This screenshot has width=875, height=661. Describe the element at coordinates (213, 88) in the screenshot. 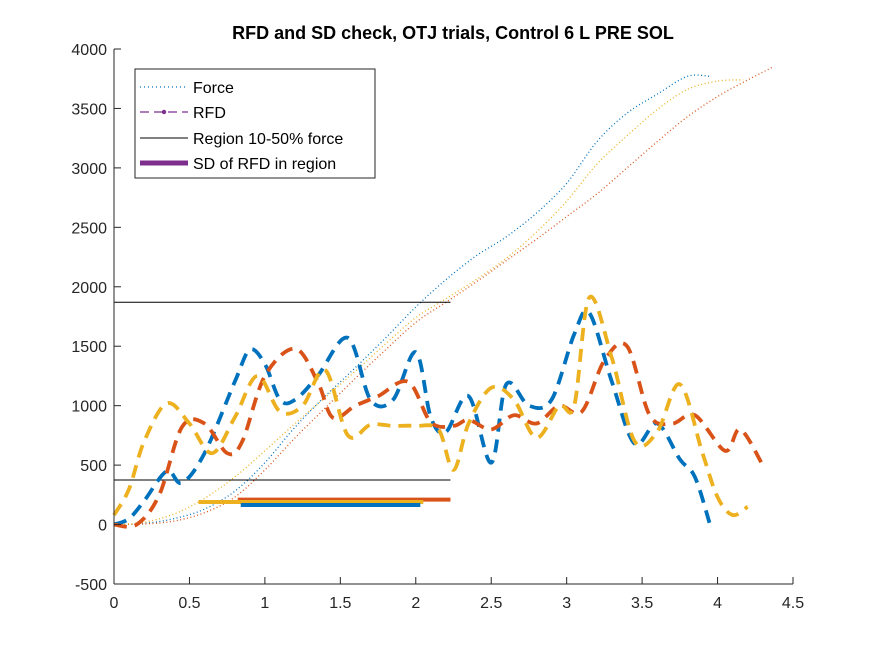

I see `legend-label-force: Force` at that location.